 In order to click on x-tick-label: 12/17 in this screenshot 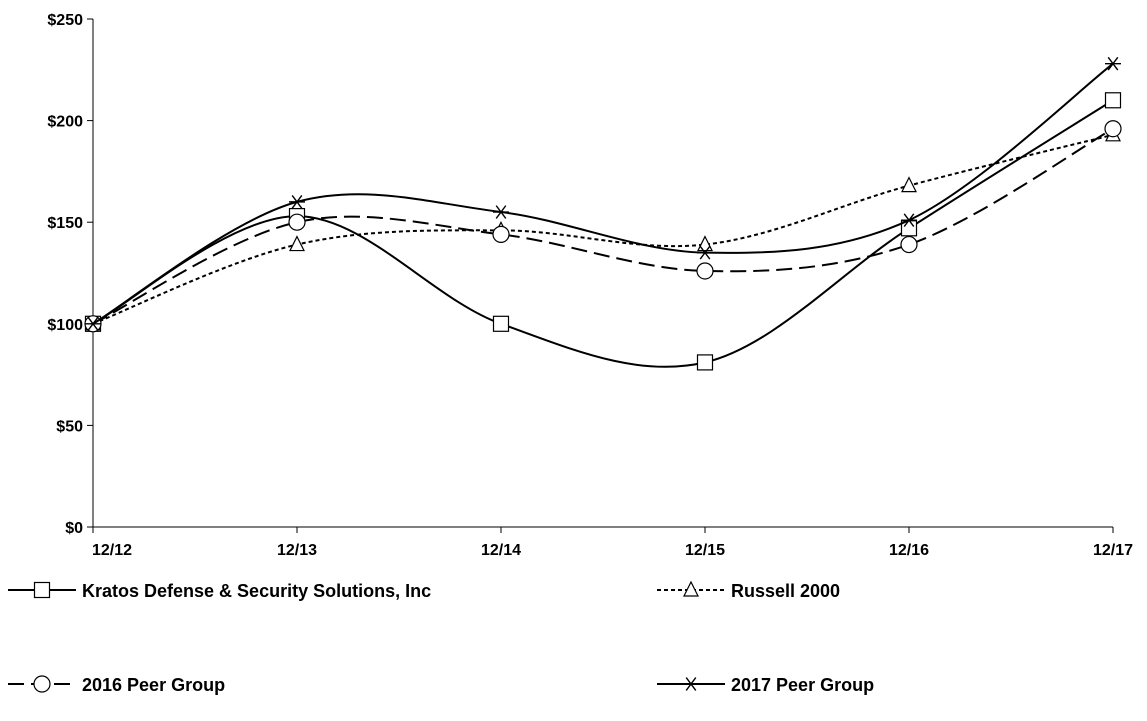, I will do `click(1113, 550)`.